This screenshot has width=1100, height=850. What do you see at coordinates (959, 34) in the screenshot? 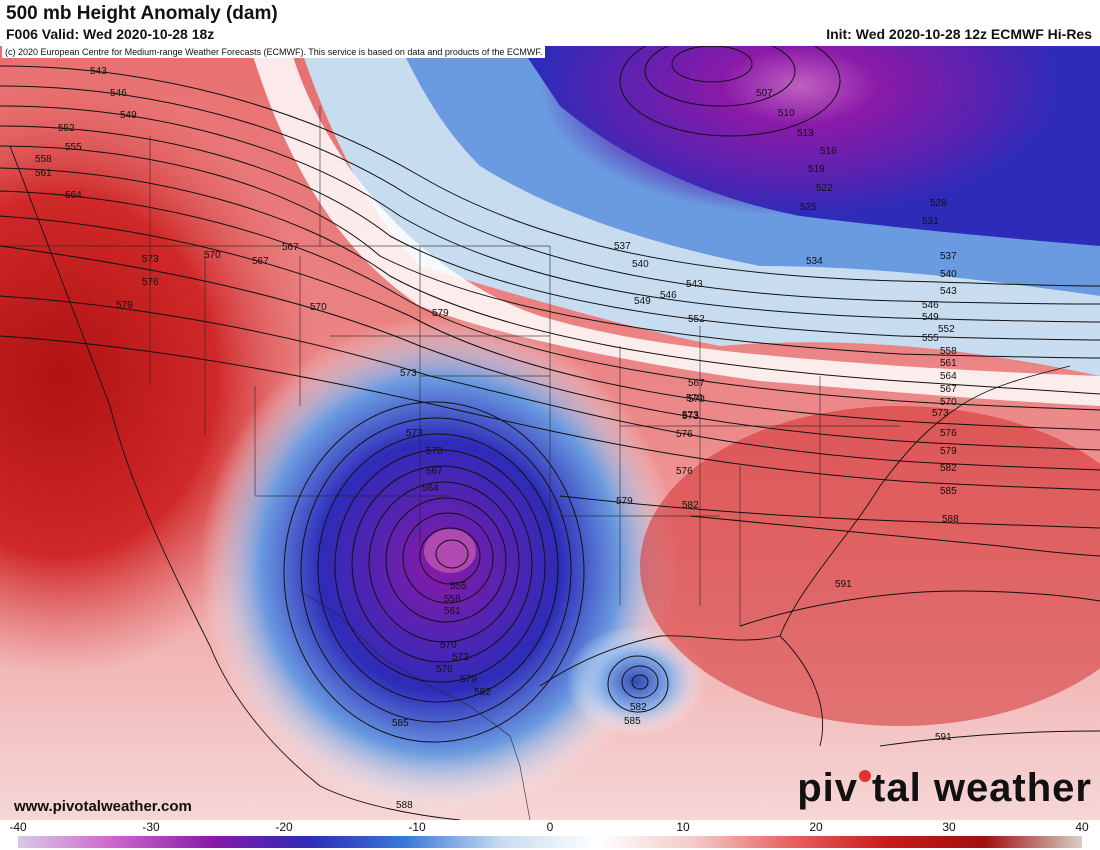
I see `init-time: Init: Wed 2020-10-28 12z ECMWF Hi-Res` at bounding box center [959, 34].